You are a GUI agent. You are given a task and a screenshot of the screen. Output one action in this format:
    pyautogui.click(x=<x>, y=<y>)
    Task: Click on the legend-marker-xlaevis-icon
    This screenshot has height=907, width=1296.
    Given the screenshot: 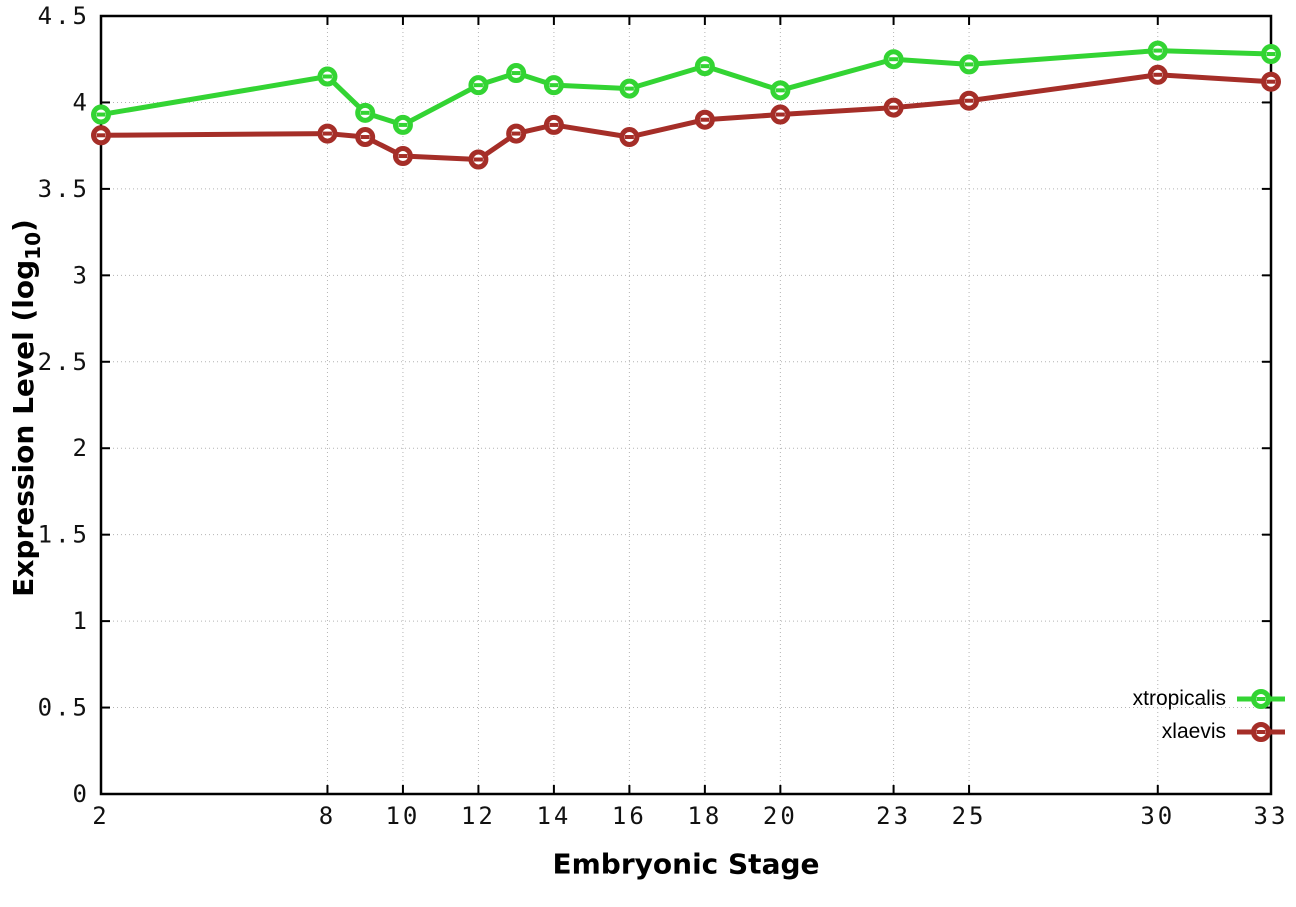 What is the action you would take?
    pyautogui.click(x=1261, y=731)
    